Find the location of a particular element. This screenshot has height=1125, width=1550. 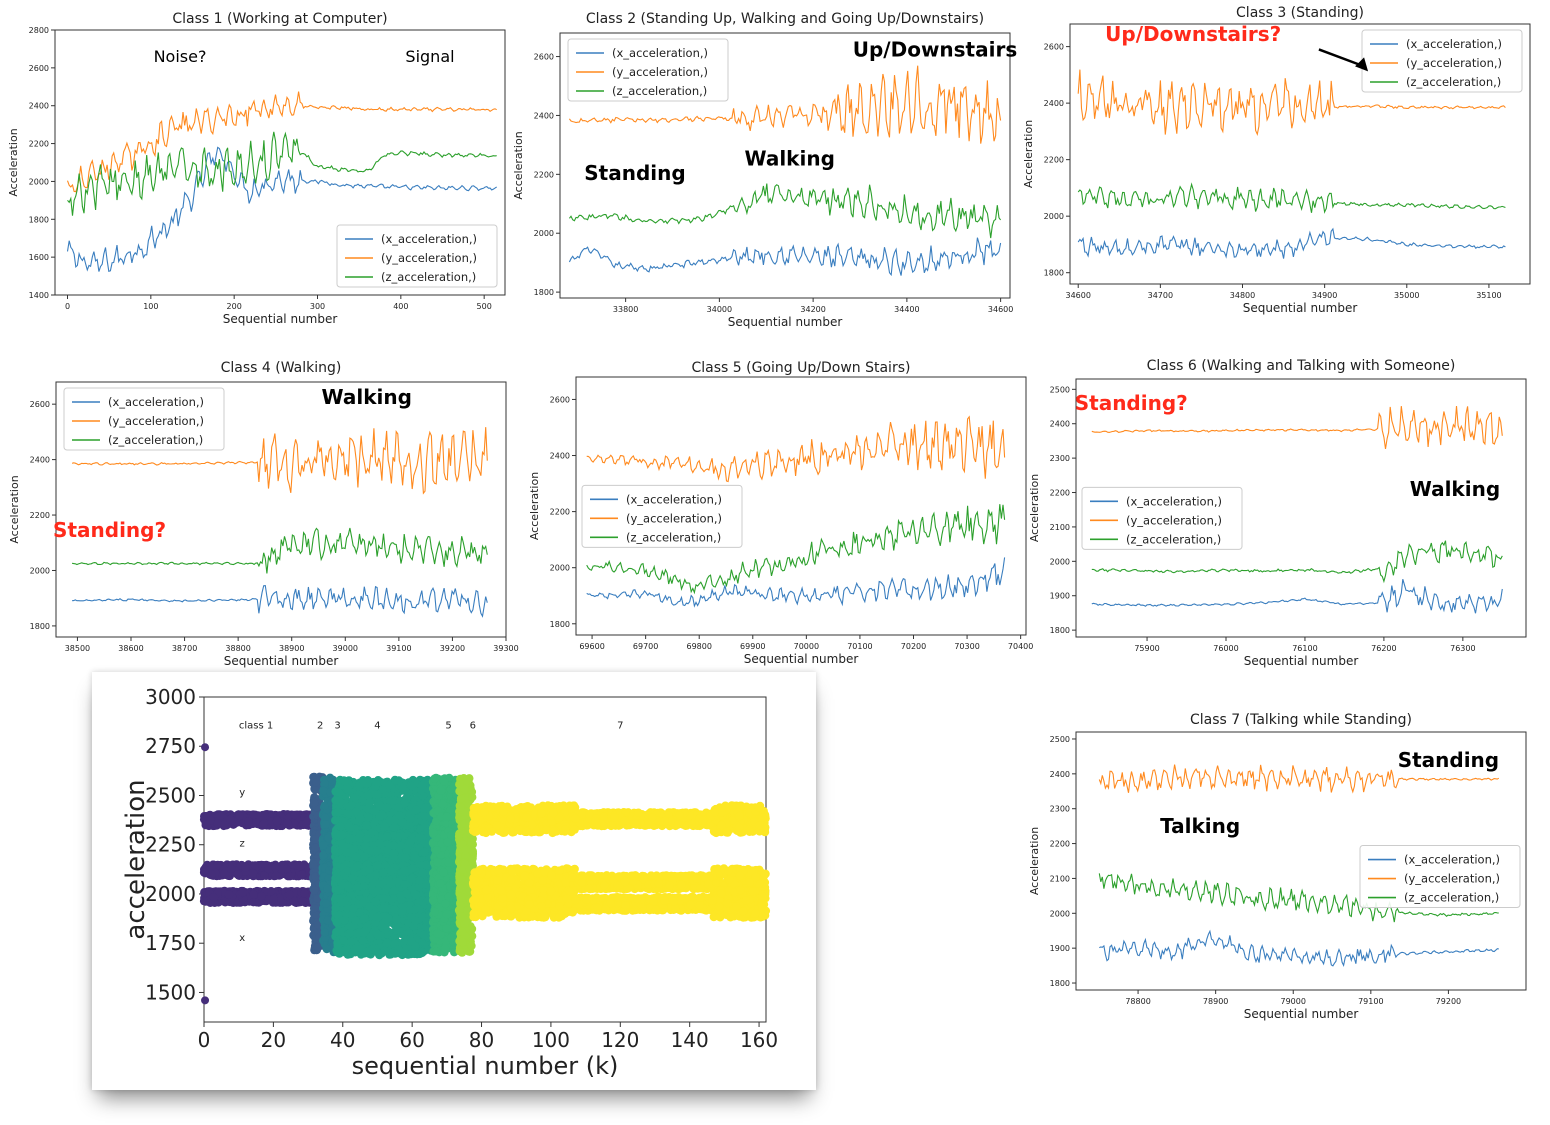

x-tick-label: 34200 is located at coordinates (812, 309).